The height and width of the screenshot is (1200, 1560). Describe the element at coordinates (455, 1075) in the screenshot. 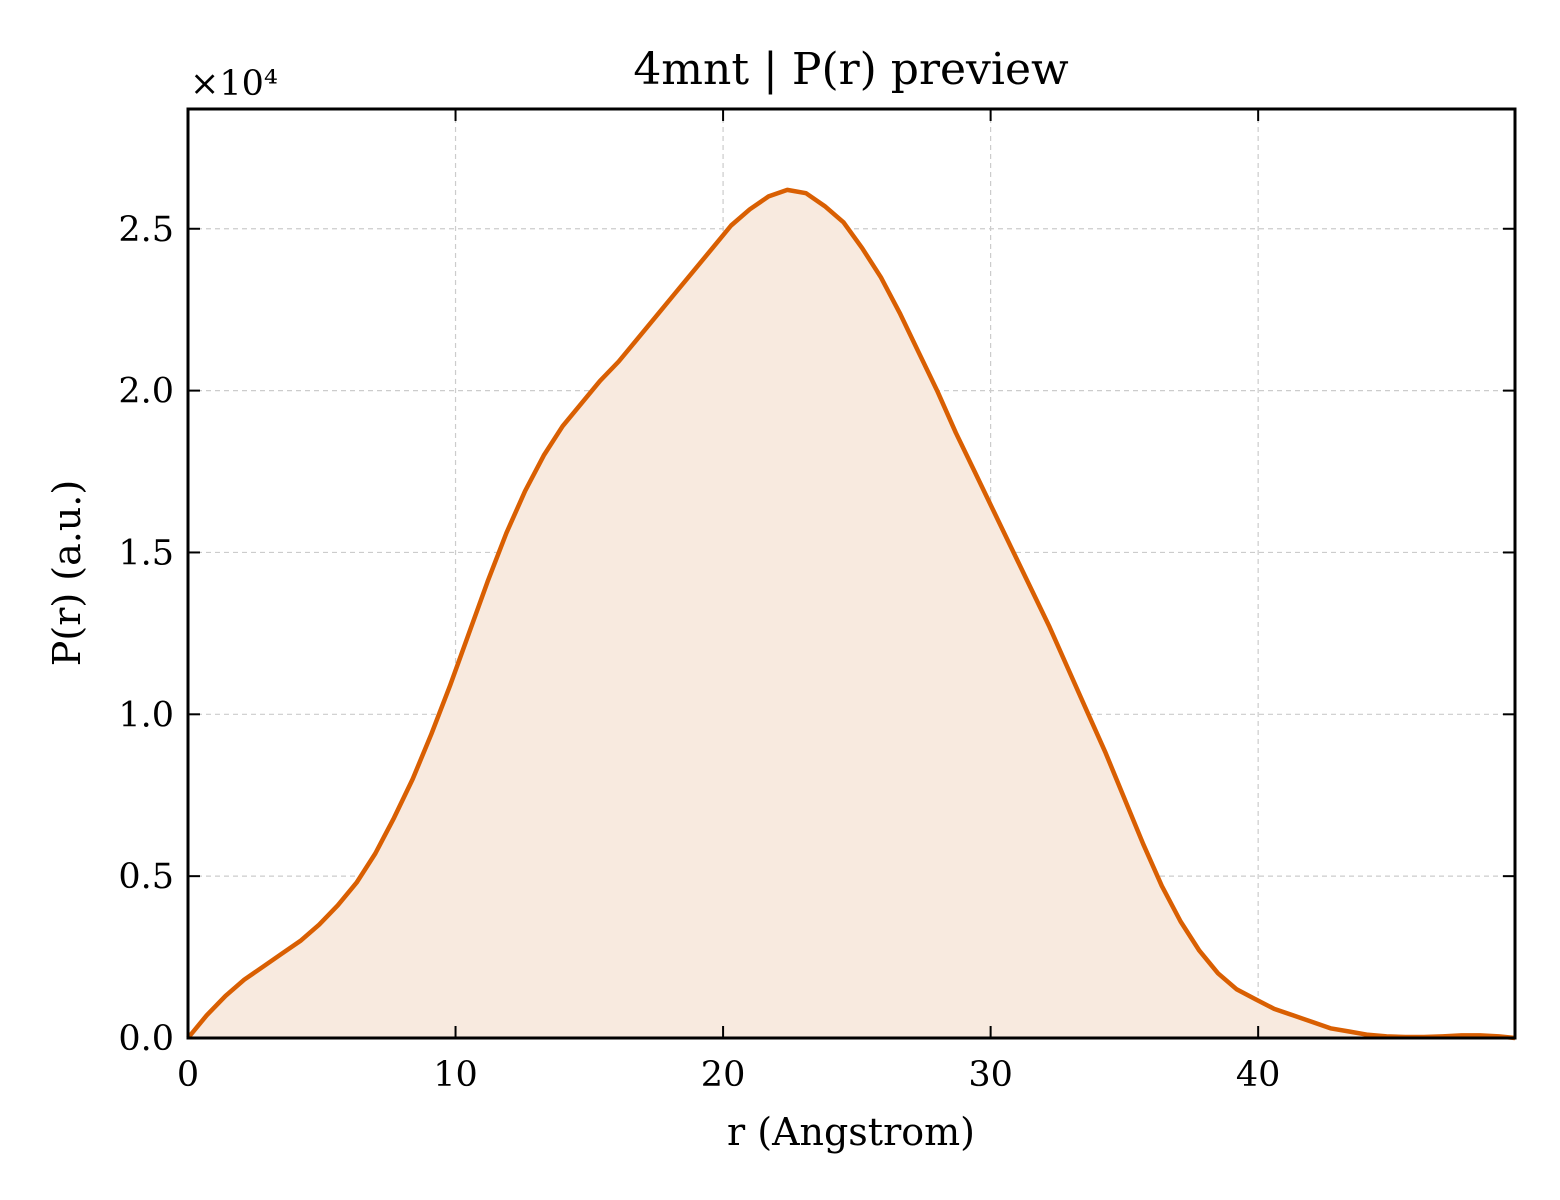

I see `x-tick-label: 10` at that location.